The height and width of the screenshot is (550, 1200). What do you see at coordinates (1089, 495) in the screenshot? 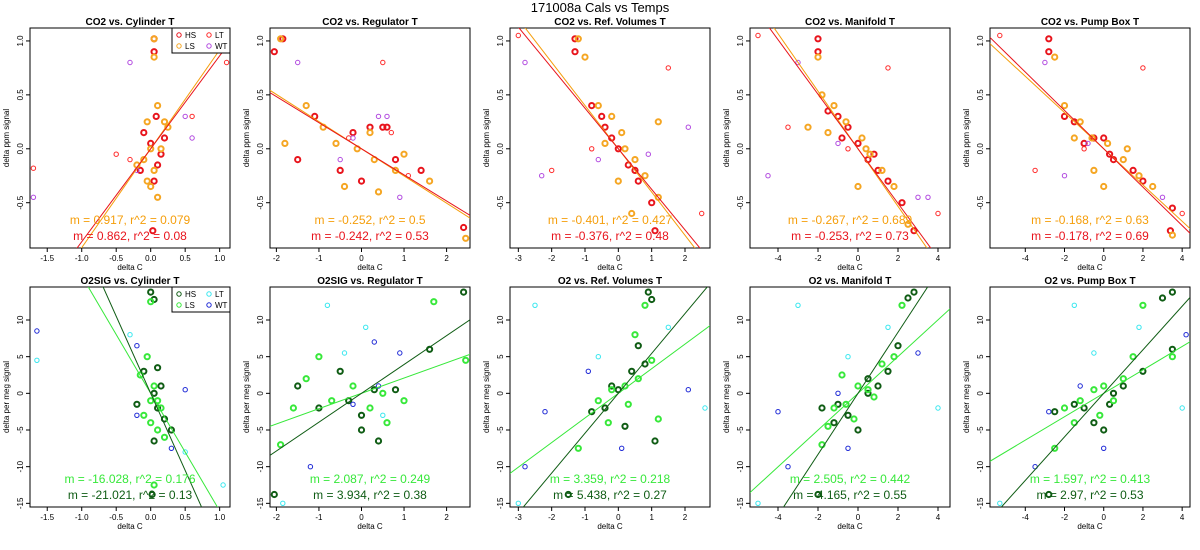
I see `fit-label-hs: m = 2.97, r^2 = 0.53` at bounding box center [1089, 495].